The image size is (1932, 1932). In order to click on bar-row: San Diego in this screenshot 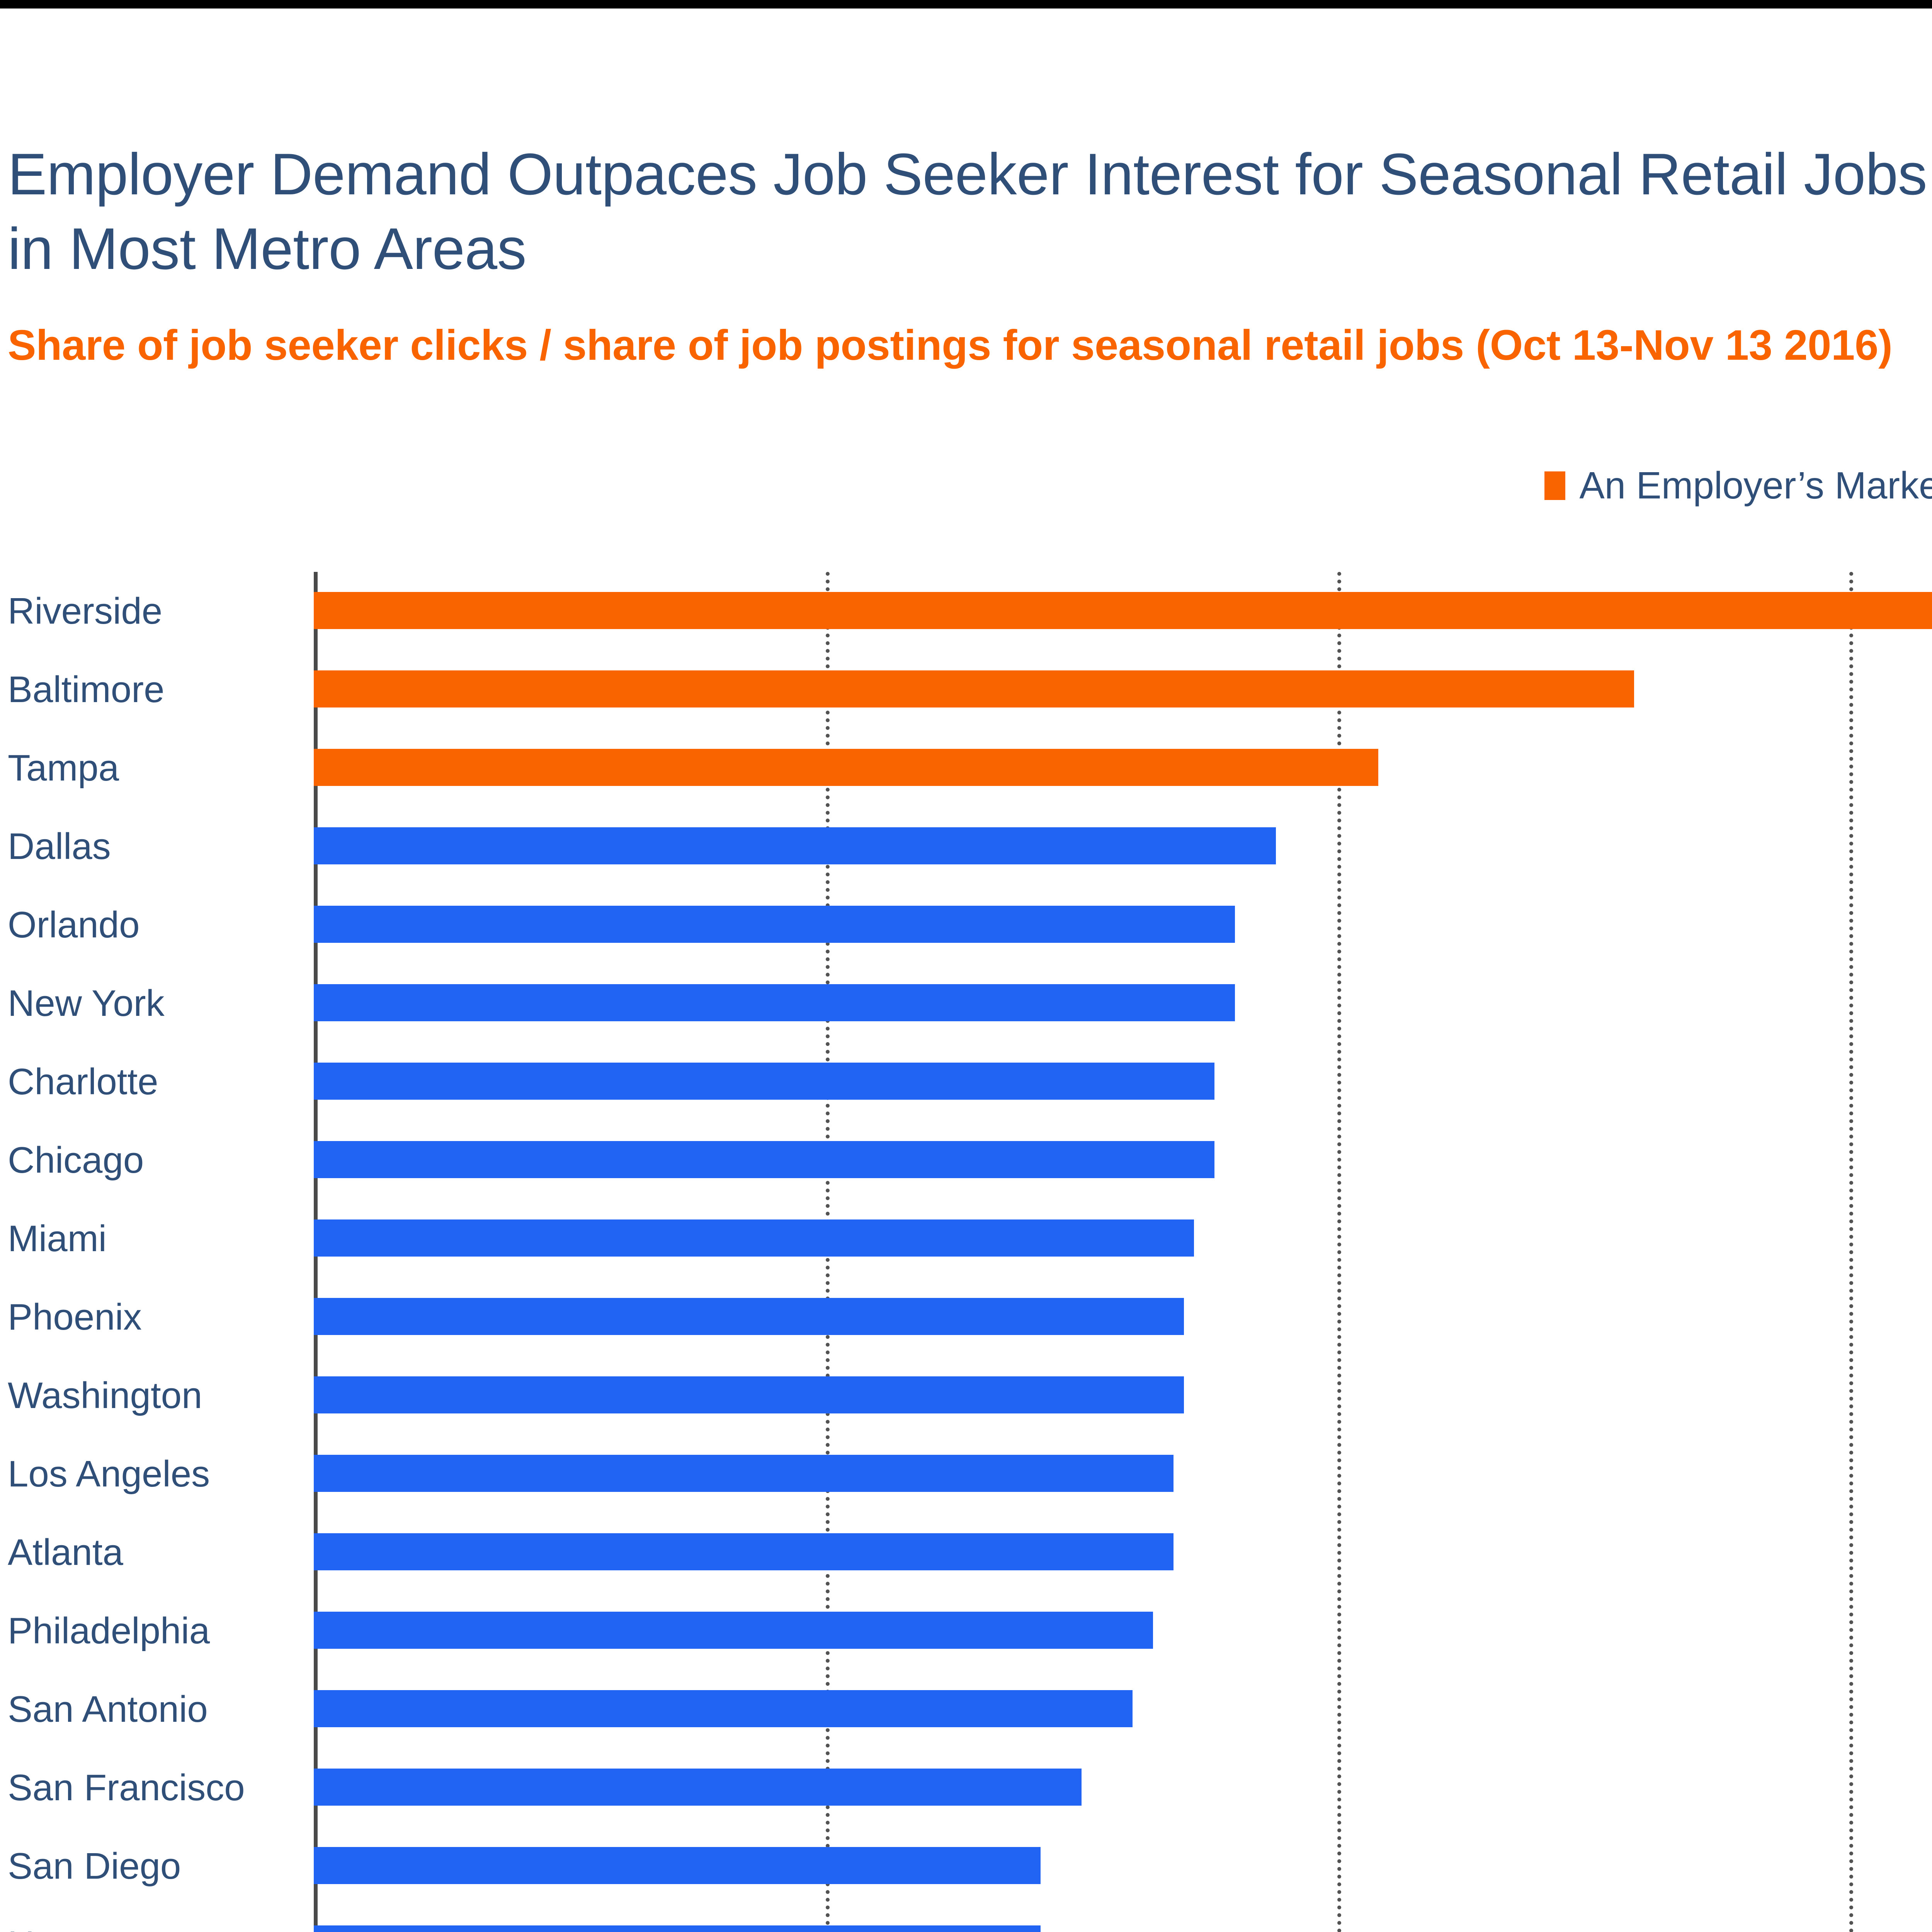, I will do `click(966, 1866)`.